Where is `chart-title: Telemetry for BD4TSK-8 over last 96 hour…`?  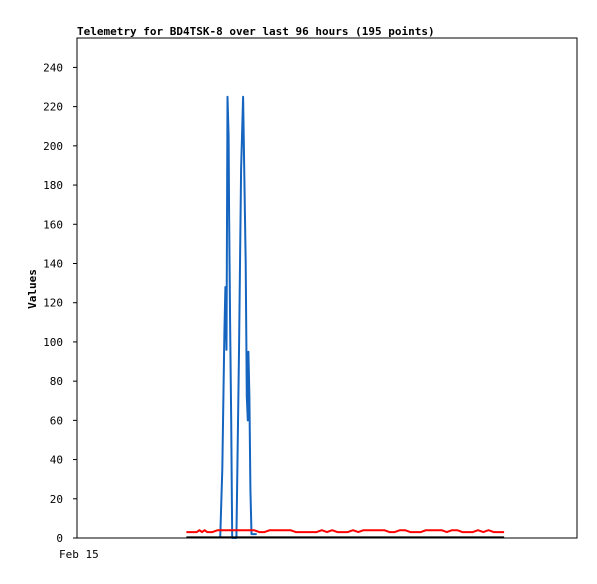 chart-title: Telemetry for BD4TSK-8 over last 96 hour… is located at coordinates (256, 31).